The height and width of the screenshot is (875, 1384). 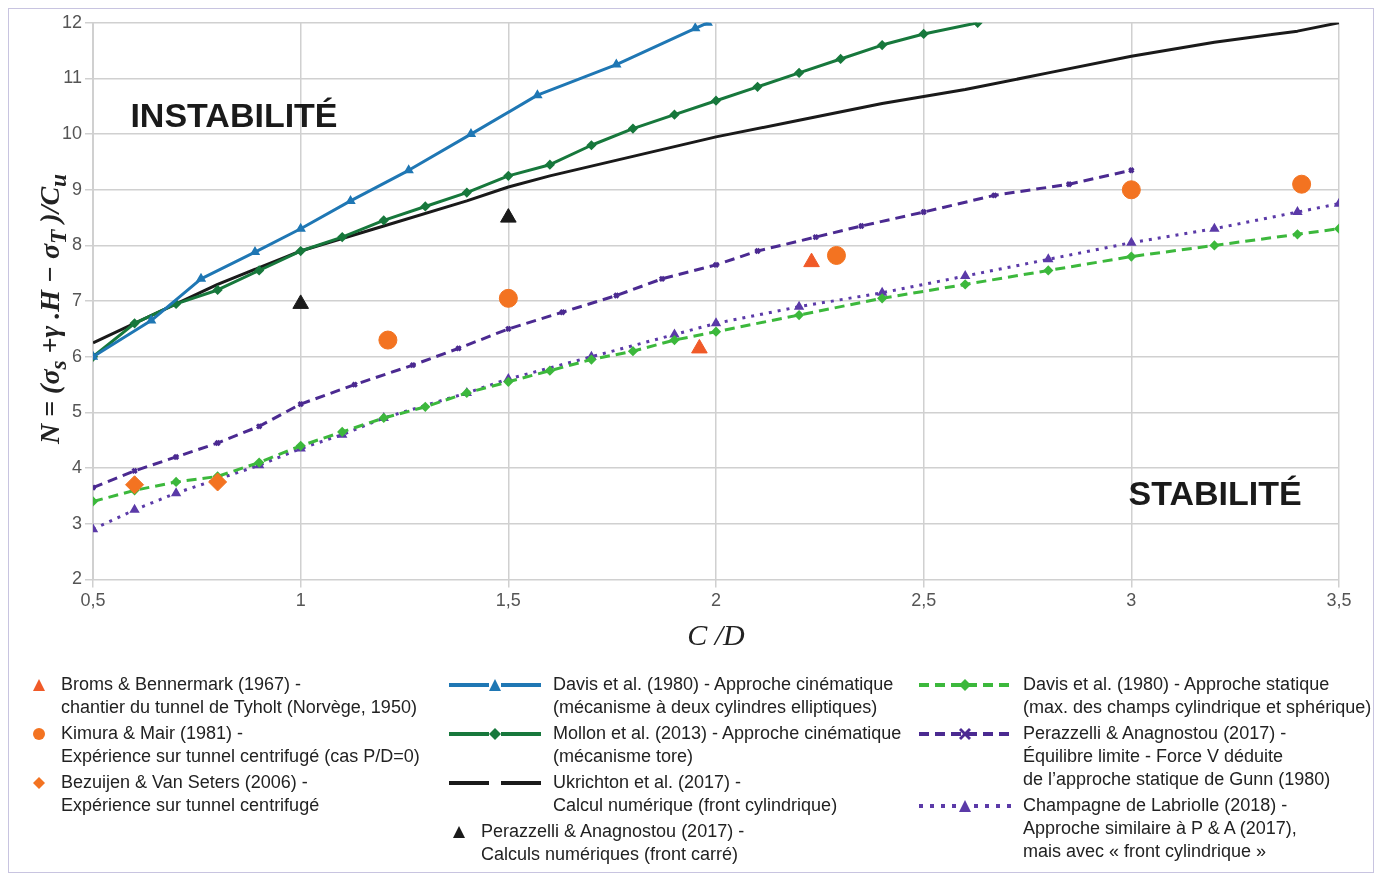 What do you see at coordinates (77, 411) in the screenshot?
I see `y-tick-label: 5` at bounding box center [77, 411].